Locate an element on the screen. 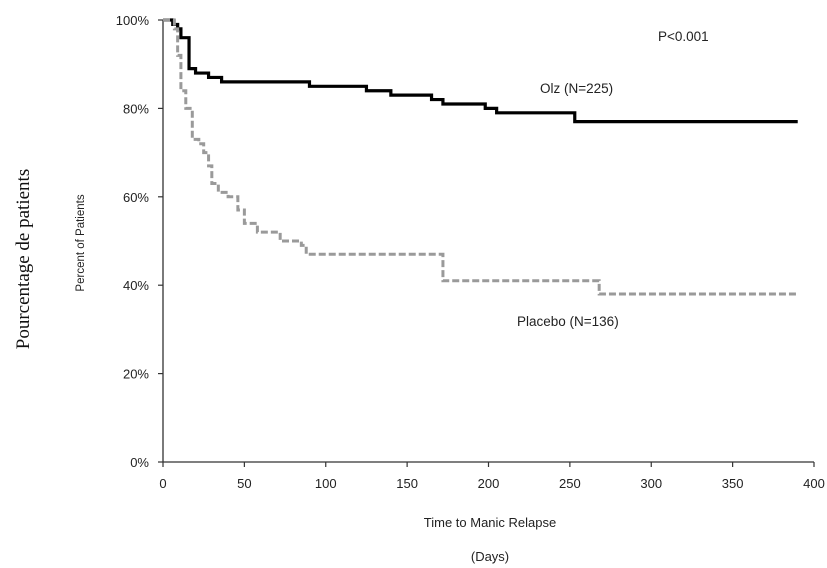 The image size is (827, 568). y-axis-title: Percent of Patients is located at coordinates (81, 242).